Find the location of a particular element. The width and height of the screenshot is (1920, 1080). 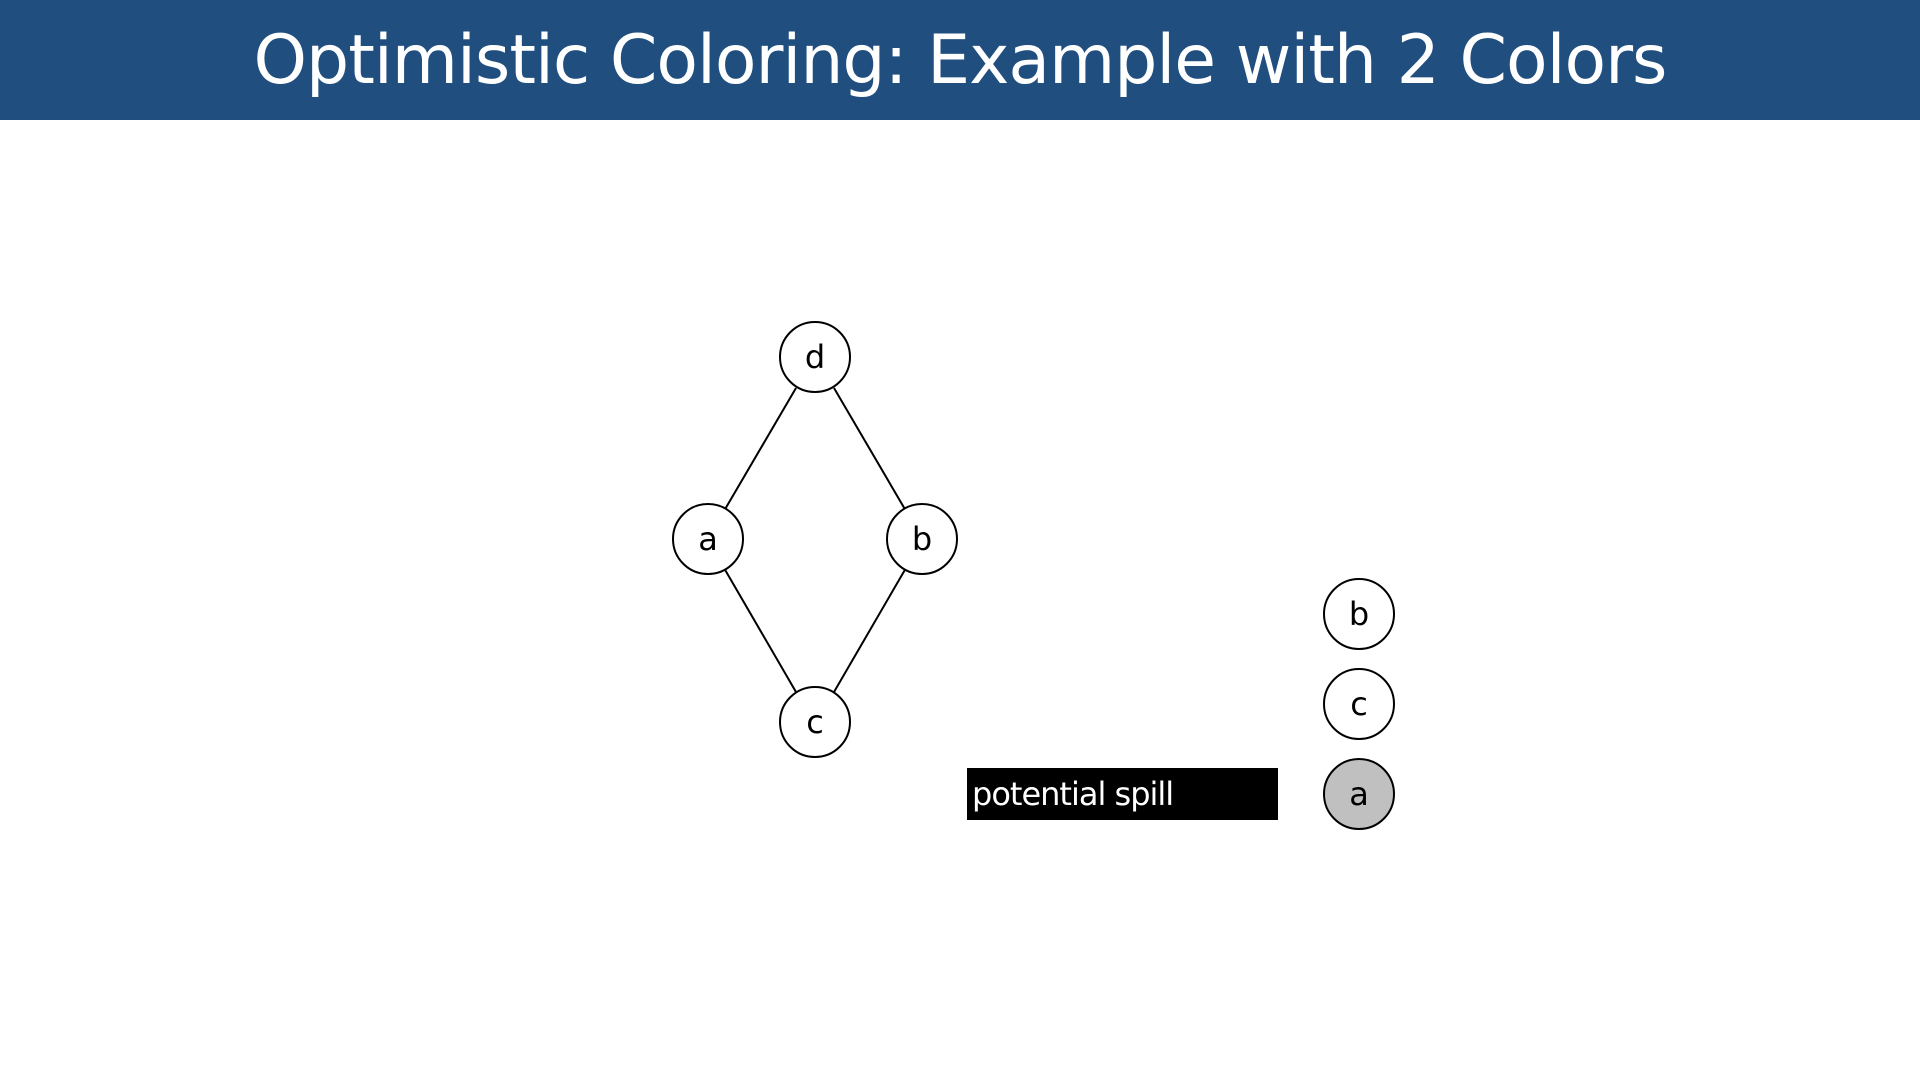

edge-d-b is located at coordinates (870, 449).